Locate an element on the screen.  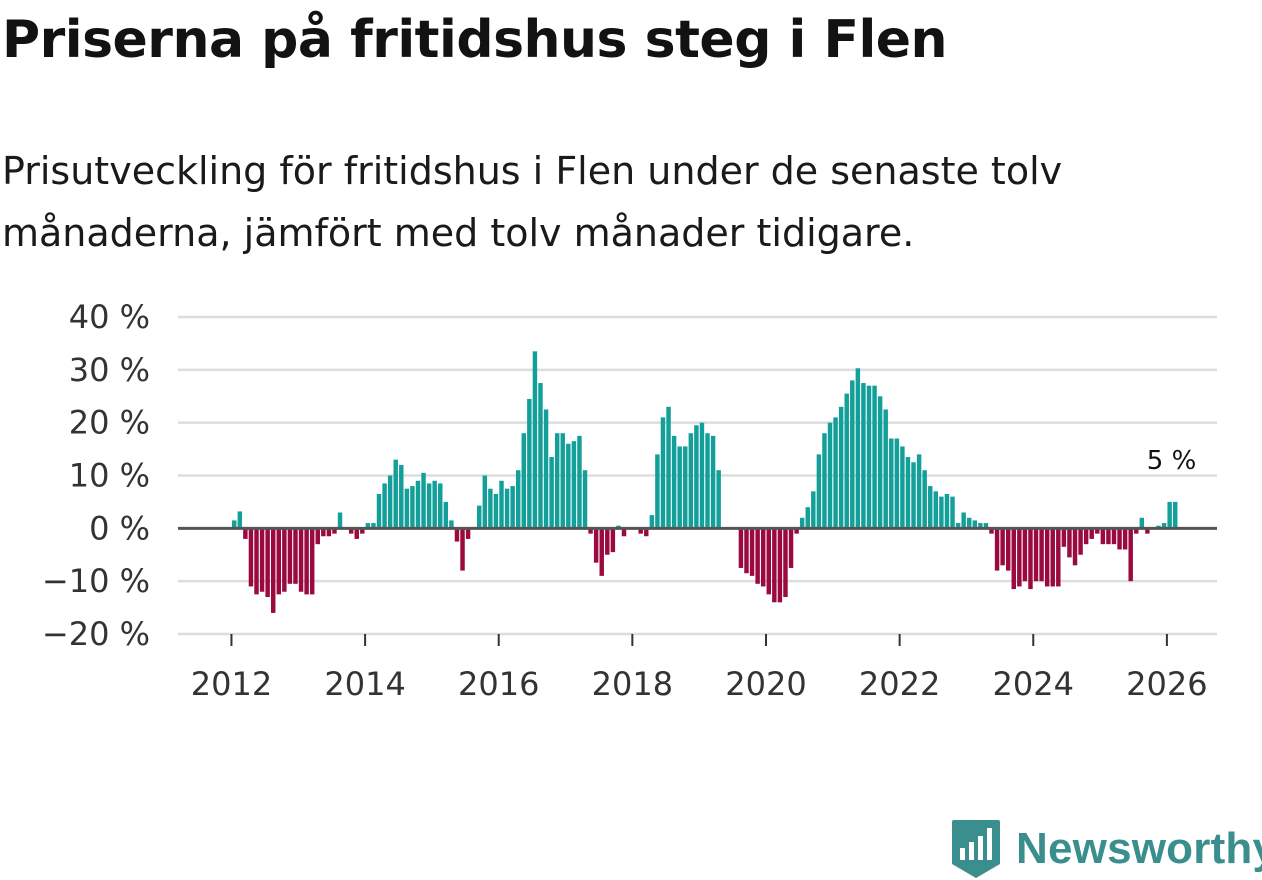
y-tick-label: 30 % is located at coordinates (109, 370).